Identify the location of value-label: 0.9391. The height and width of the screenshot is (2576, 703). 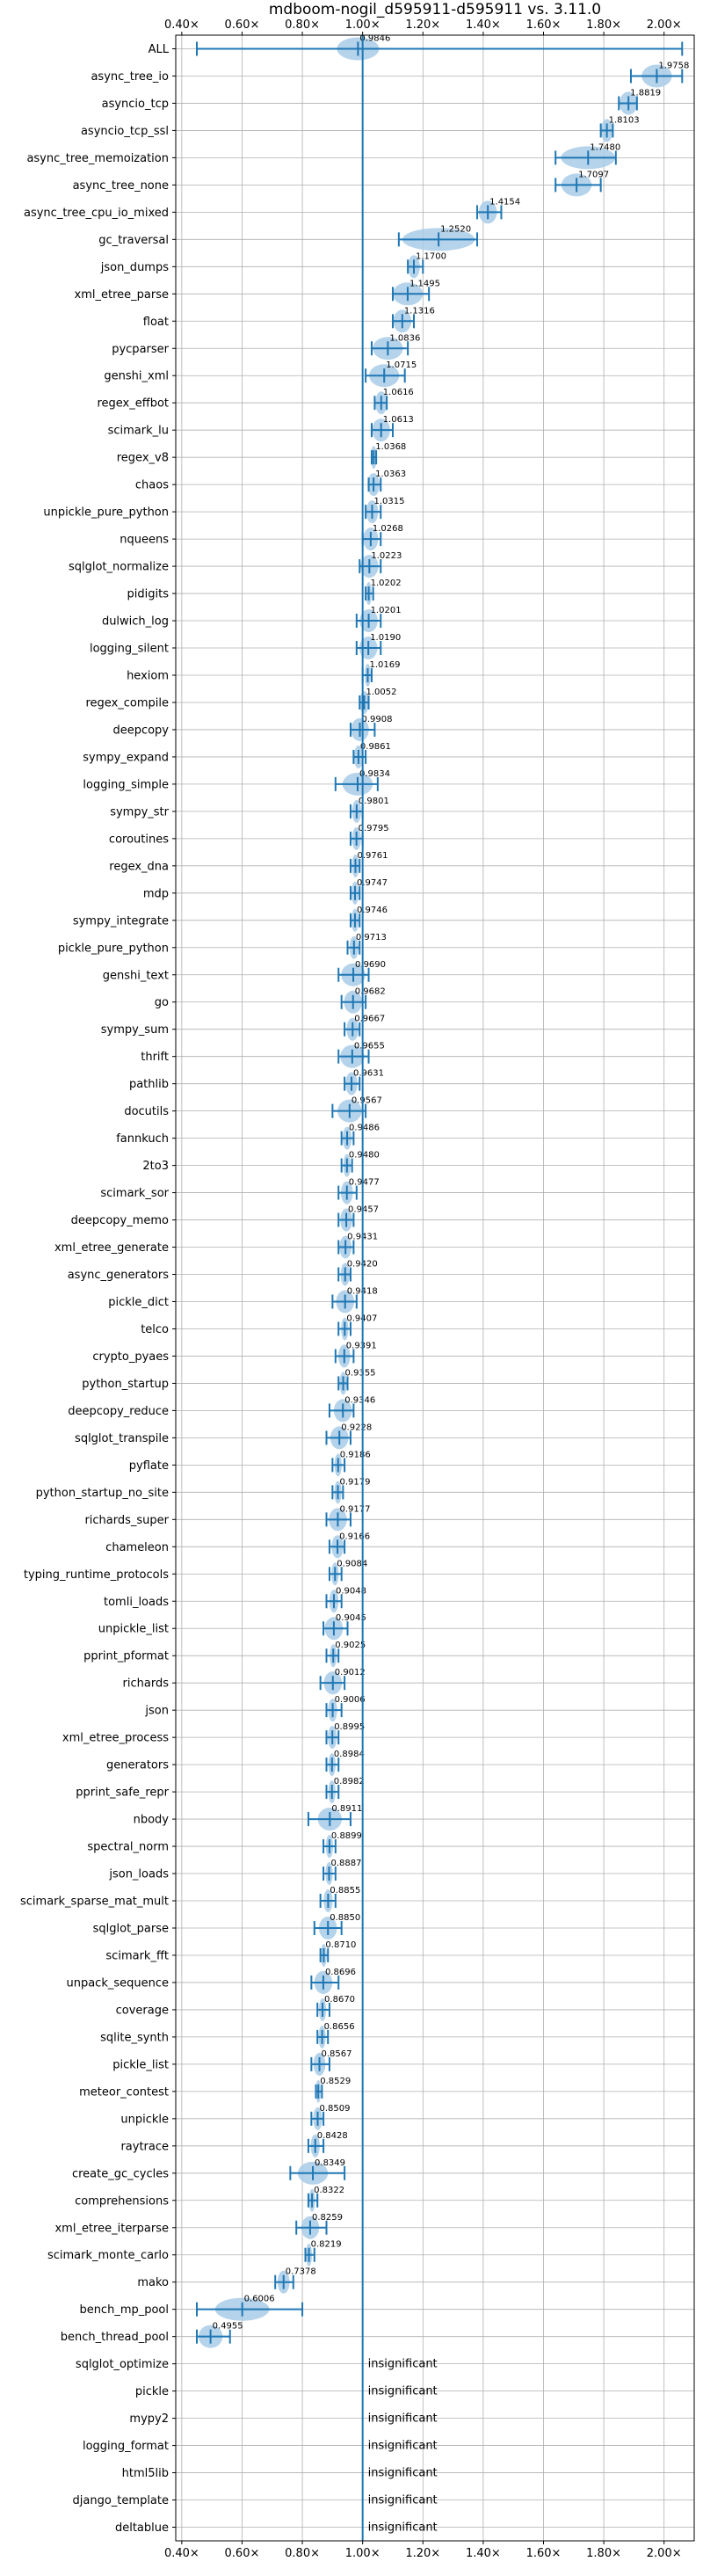
(362, 1345).